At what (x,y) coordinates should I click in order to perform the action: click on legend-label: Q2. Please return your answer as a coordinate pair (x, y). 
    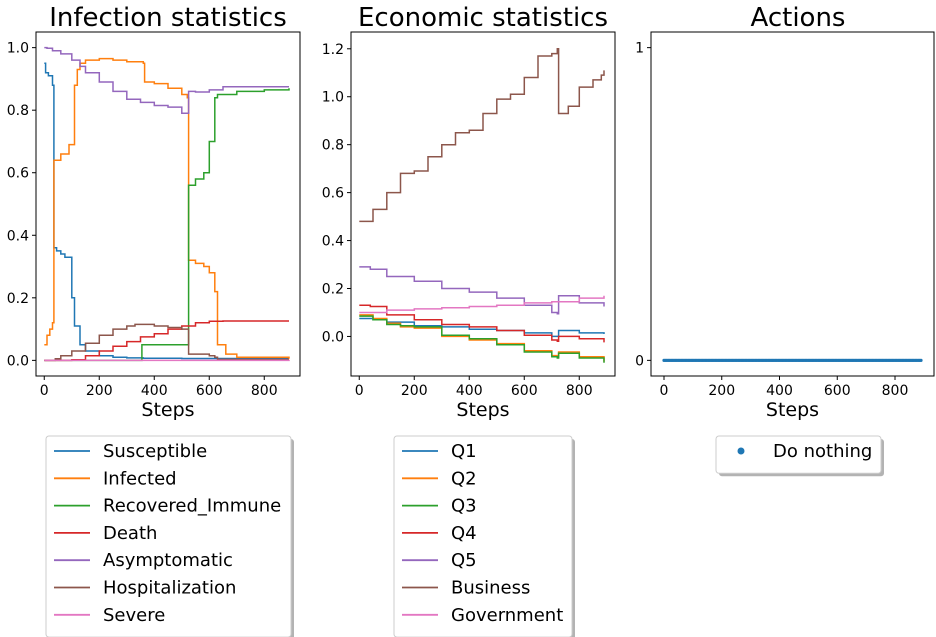
    Looking at the image, I should click on (464, 478).